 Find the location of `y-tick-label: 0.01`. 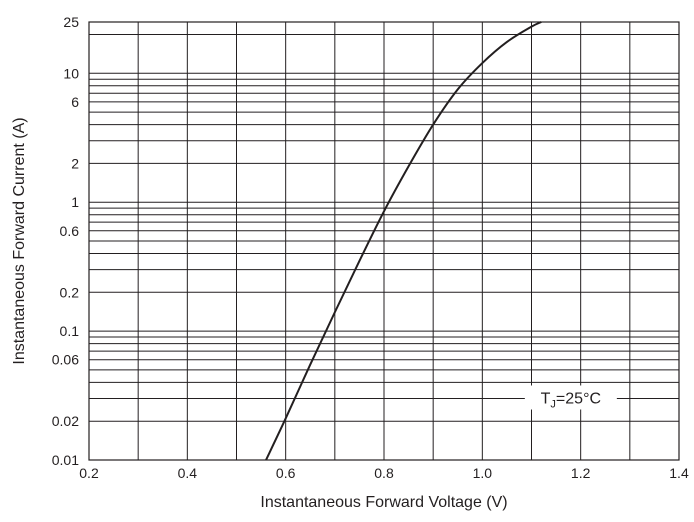

y-tick-label: 0.01 is located at coordinates (65, 460).